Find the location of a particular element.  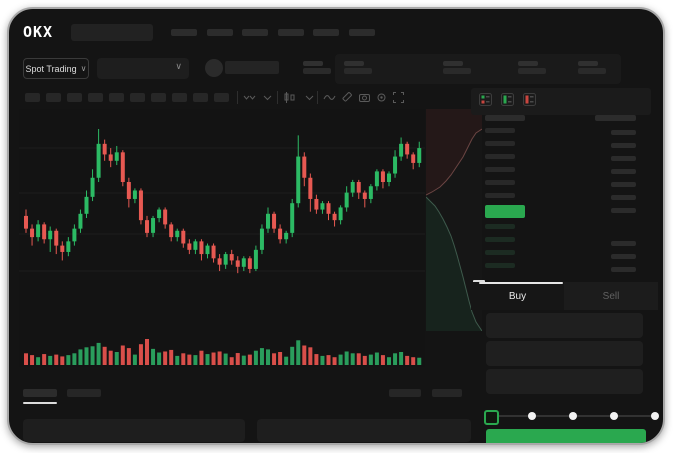

bottom-tab-underline is located at coordinates (40, 403).